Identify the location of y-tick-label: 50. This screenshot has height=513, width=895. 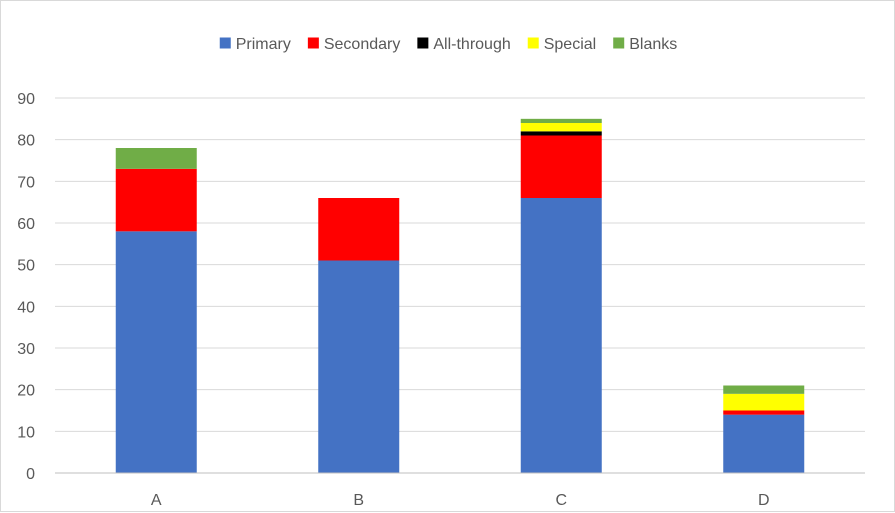
(26, 266).